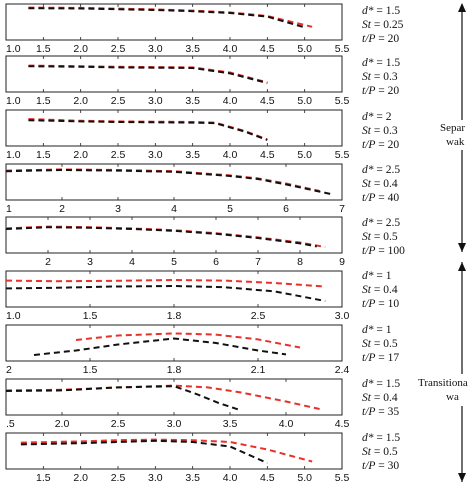 The width and height of the screenshot is (474, 485). I want to click on x-tick-label: 2.0, so click(80, 49).